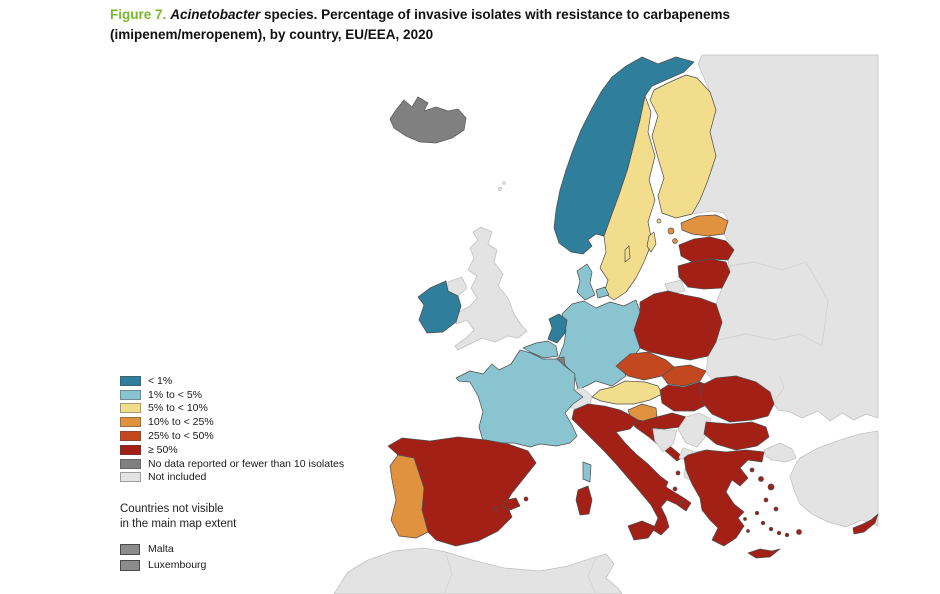  I want to click on country-france, so click(519, 398).